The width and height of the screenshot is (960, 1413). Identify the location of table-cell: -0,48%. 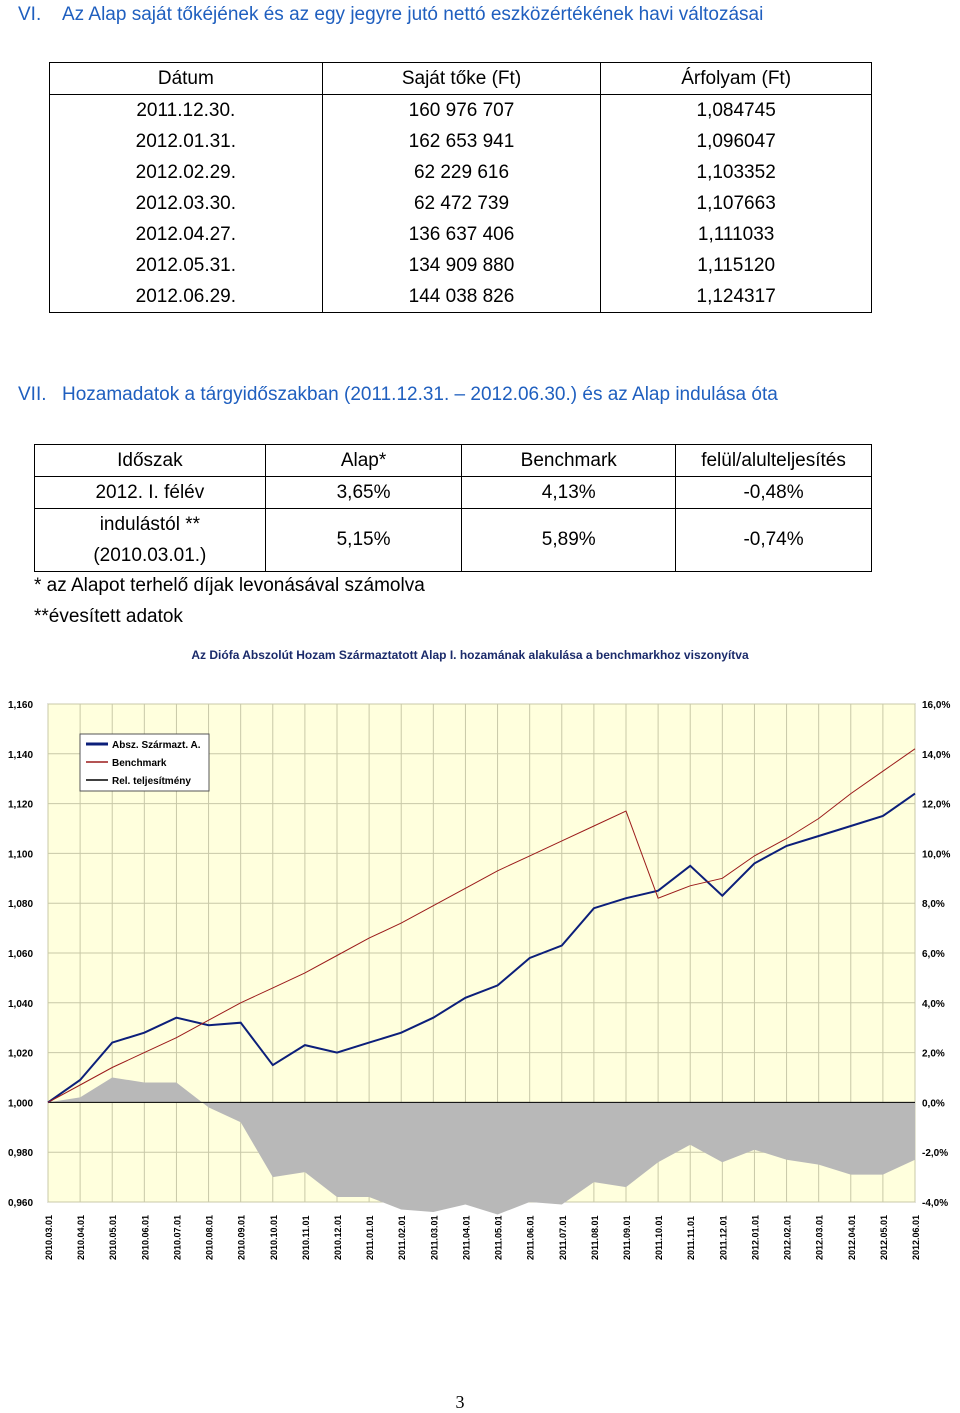
(773, 492).